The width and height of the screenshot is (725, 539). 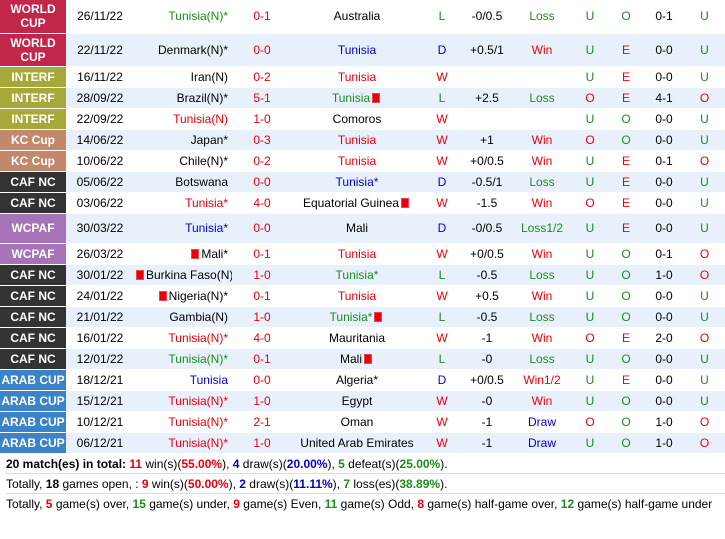 What do you see at coordinates (262, 161) in the screenshot?
I see `full-time-score: 0-2` at bounding box center [262, 161].